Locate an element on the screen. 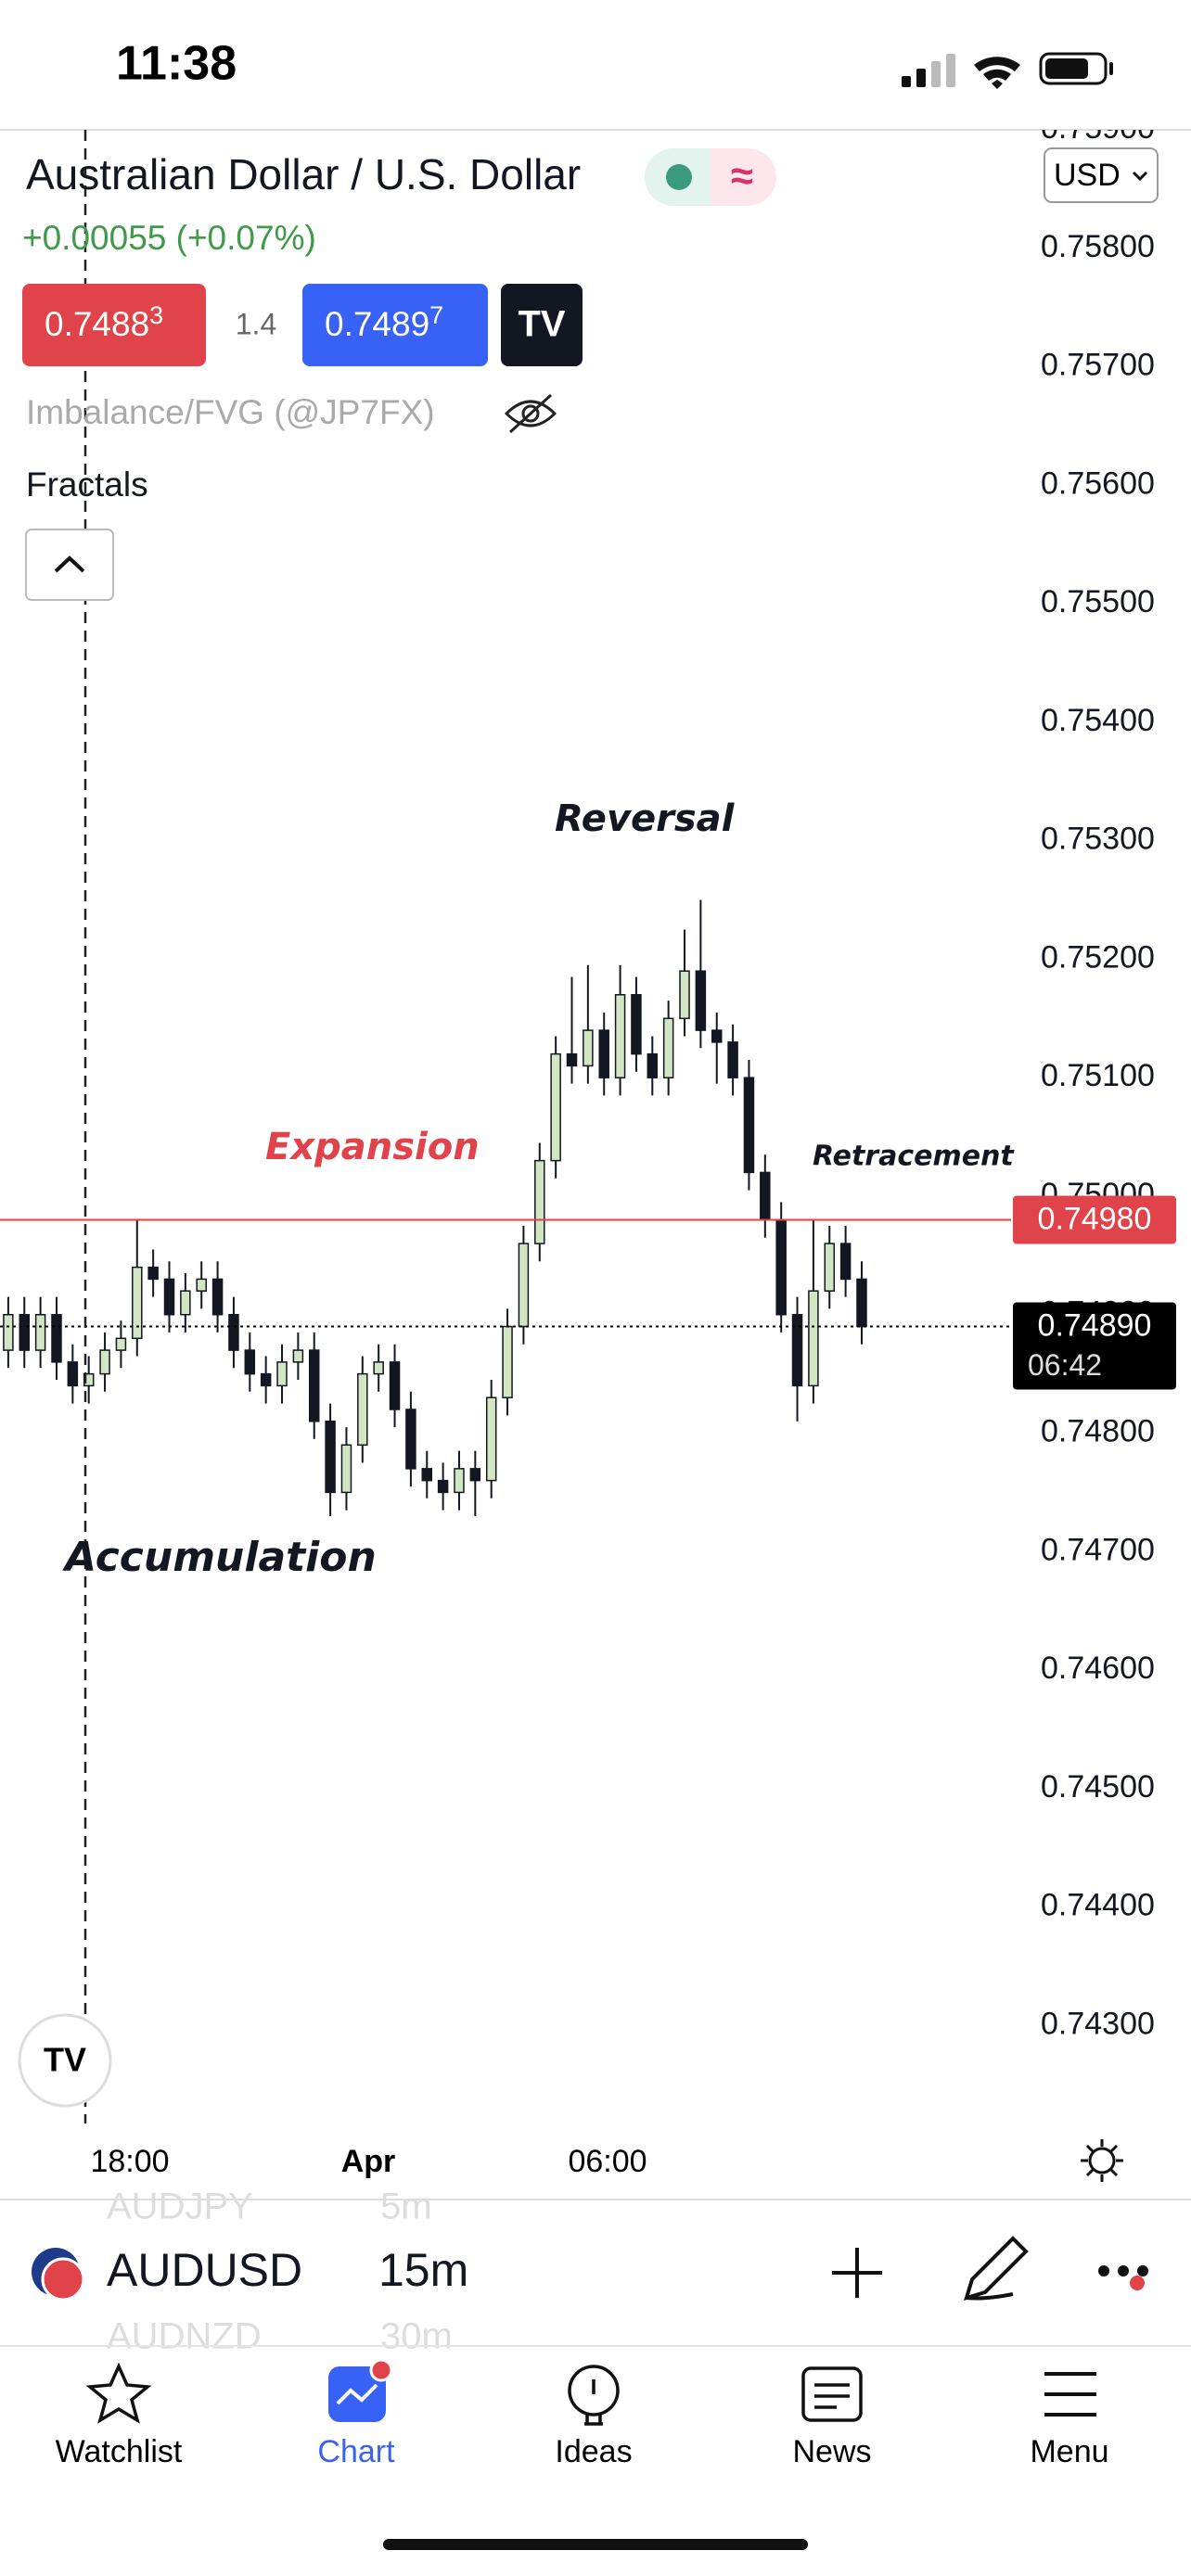  collapse-icon is located at coordinates (69, 564).